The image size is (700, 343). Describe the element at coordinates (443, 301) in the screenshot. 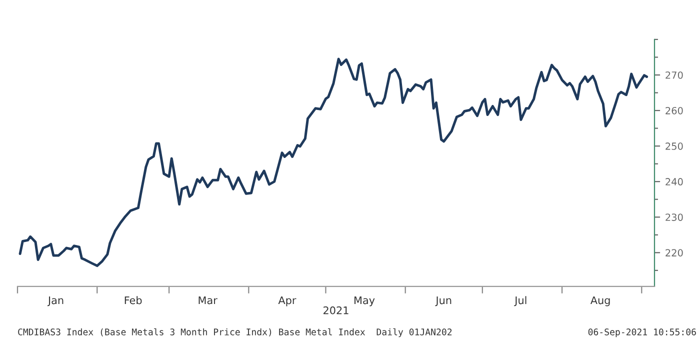

I see `x-tick-label: Jun` at that location.